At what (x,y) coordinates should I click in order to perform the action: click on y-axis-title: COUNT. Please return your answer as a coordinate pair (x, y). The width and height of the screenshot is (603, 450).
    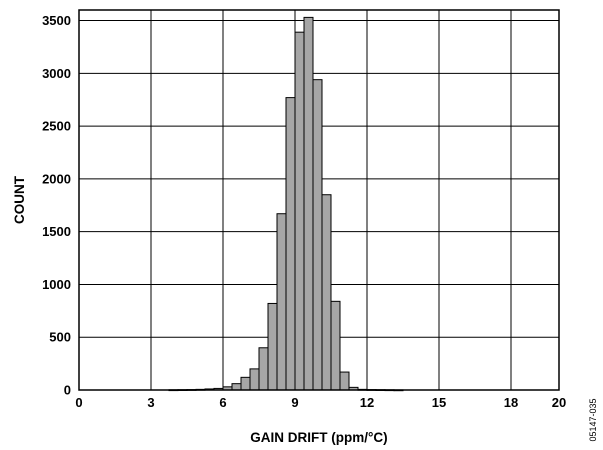
    Looking at the image, I should click on (19, 199).